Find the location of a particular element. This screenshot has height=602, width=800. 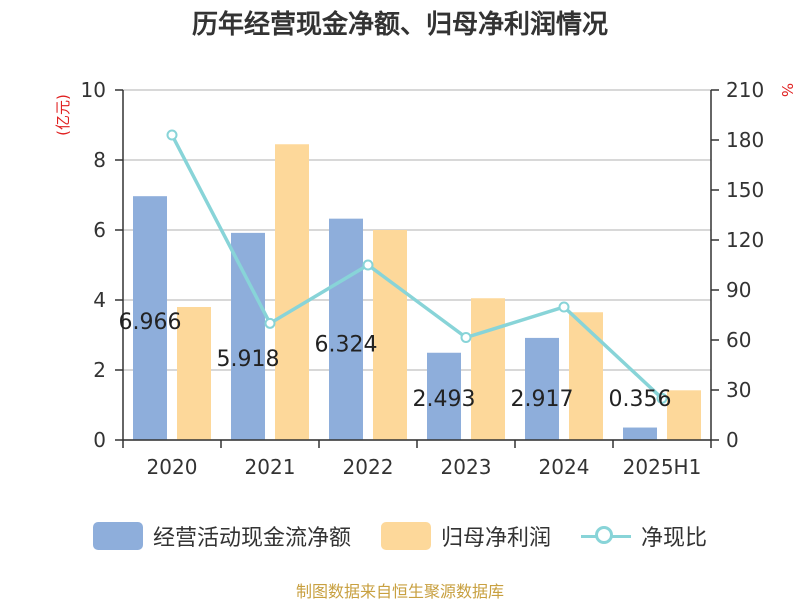

legend: 经营活动现金流净额 归母净利润 净现比 is located at coordinates (400, 536).